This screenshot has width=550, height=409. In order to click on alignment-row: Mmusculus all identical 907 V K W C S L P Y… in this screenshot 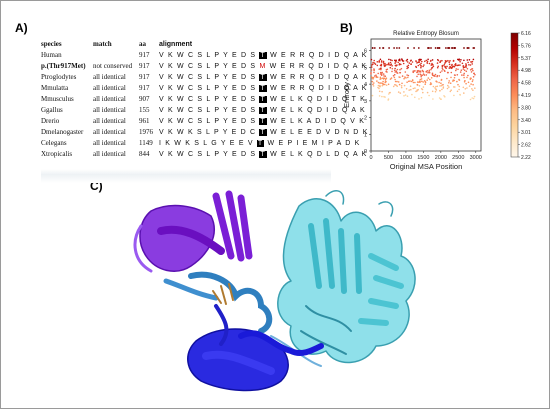, I will do `click(203, 99)`.